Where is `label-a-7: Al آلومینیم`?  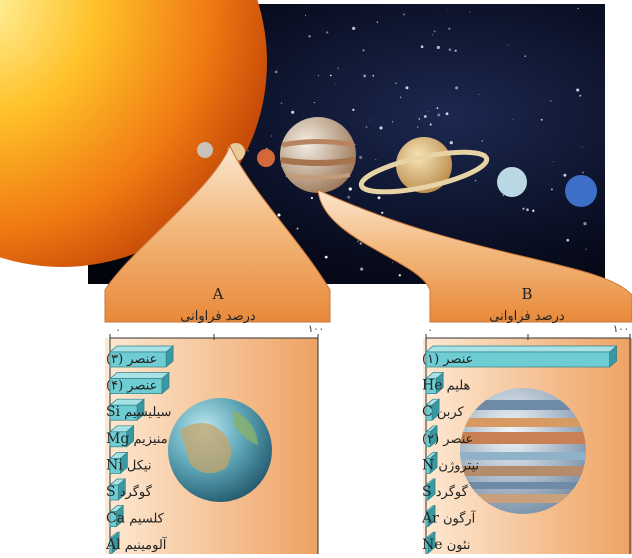 label-a-7: Al آلومینیم is located at coordinates (136, 544).